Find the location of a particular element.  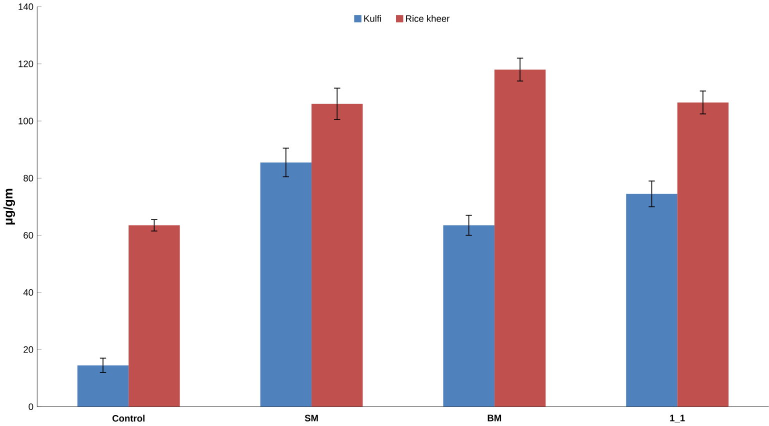

y-tick-label: 100 is located at coordinates (26, 121).